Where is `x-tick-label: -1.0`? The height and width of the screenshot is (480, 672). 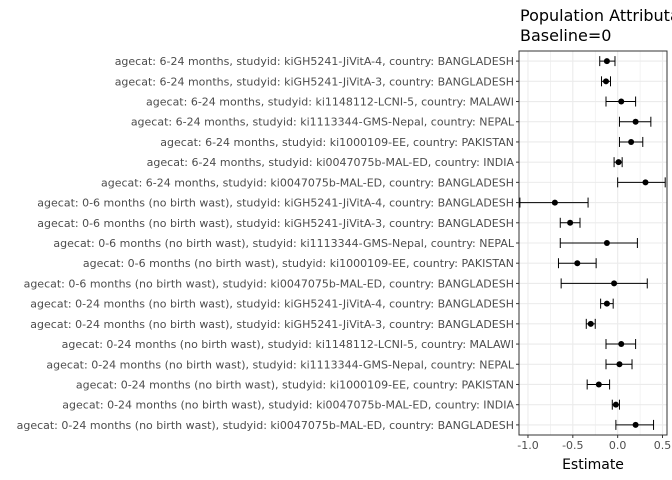
x-tick-label: -1.0 is located at coordinates (527, 445).